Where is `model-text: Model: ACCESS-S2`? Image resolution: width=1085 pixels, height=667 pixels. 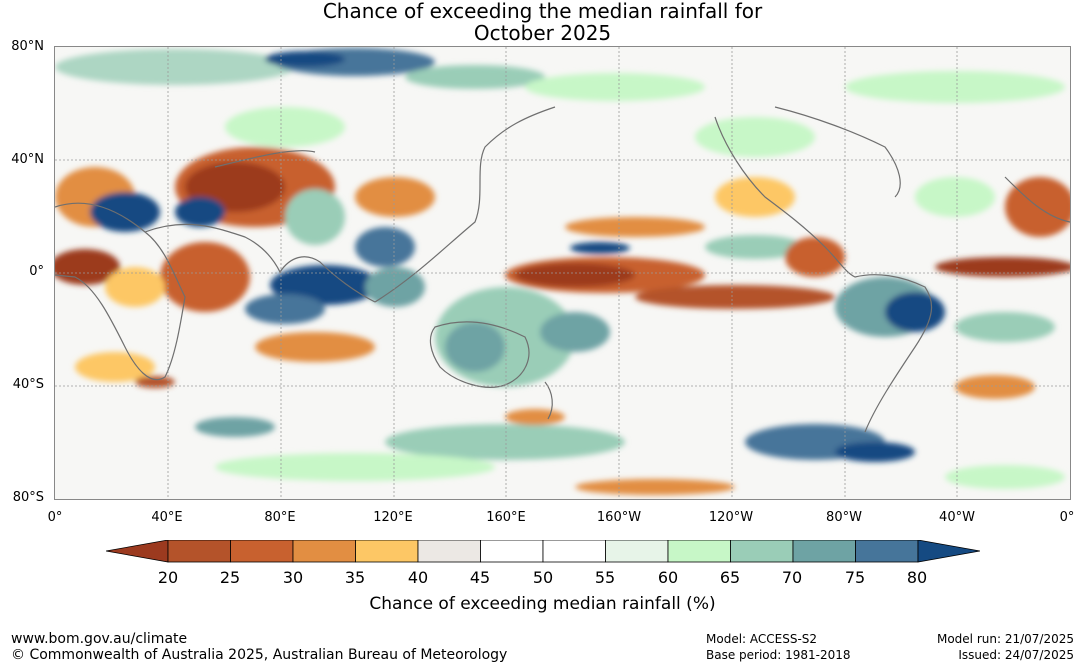 model-text: Model: ACCESS-S2 is located at coordinates (762, 639).